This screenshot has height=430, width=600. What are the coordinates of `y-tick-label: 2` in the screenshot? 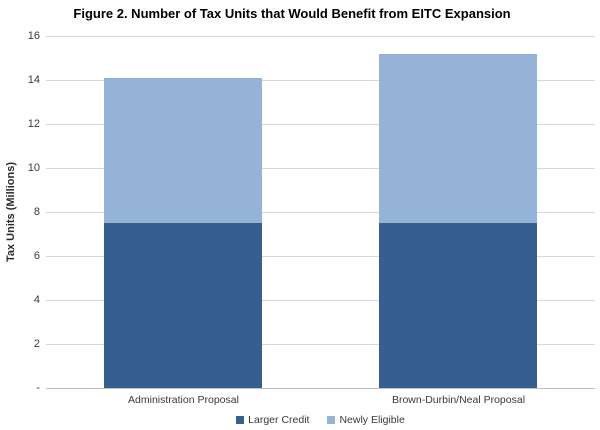 It's located at (36, 344).